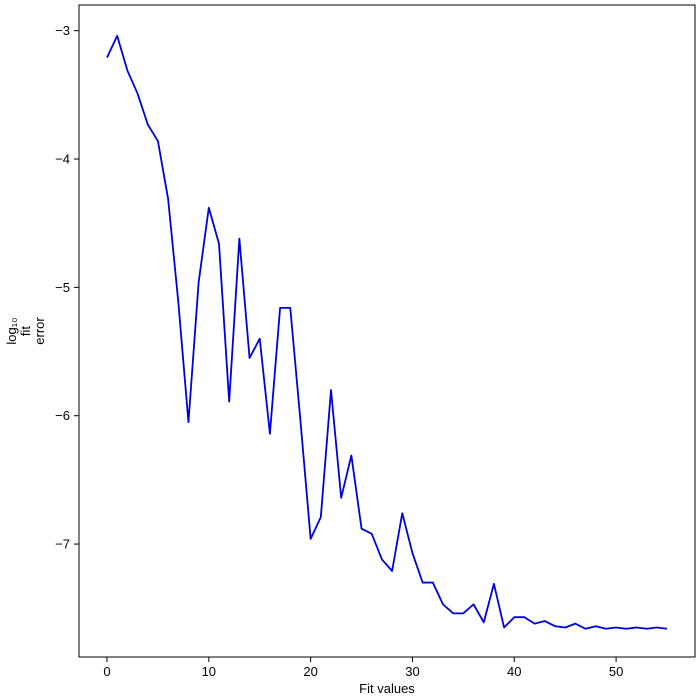 The image size is (700, 700). I want to click on x-tick-label: 30, so click(412, 671).